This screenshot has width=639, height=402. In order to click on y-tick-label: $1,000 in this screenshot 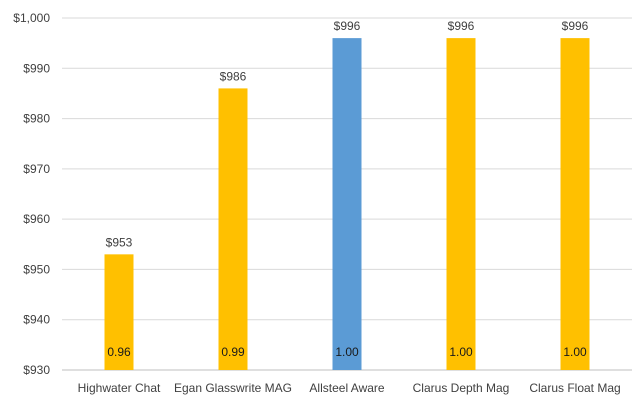, I will do `click(31, 18)`.